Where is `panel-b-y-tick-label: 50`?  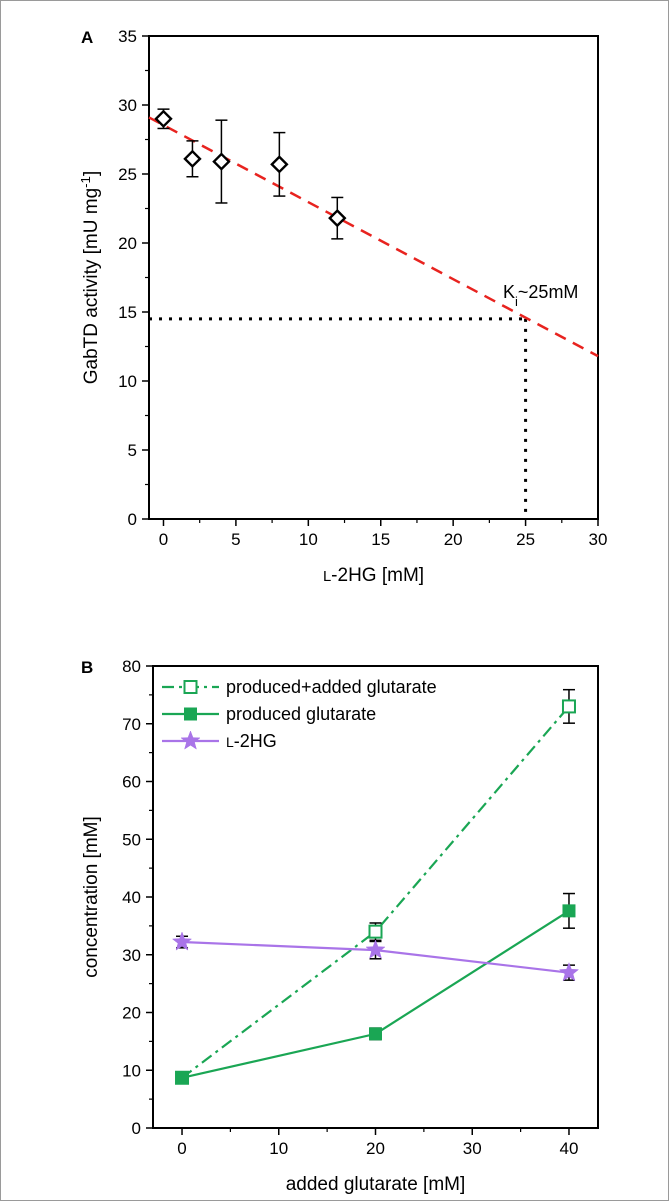 panel-b-y-tick-label: 50 is located at coordinates (131, 839).